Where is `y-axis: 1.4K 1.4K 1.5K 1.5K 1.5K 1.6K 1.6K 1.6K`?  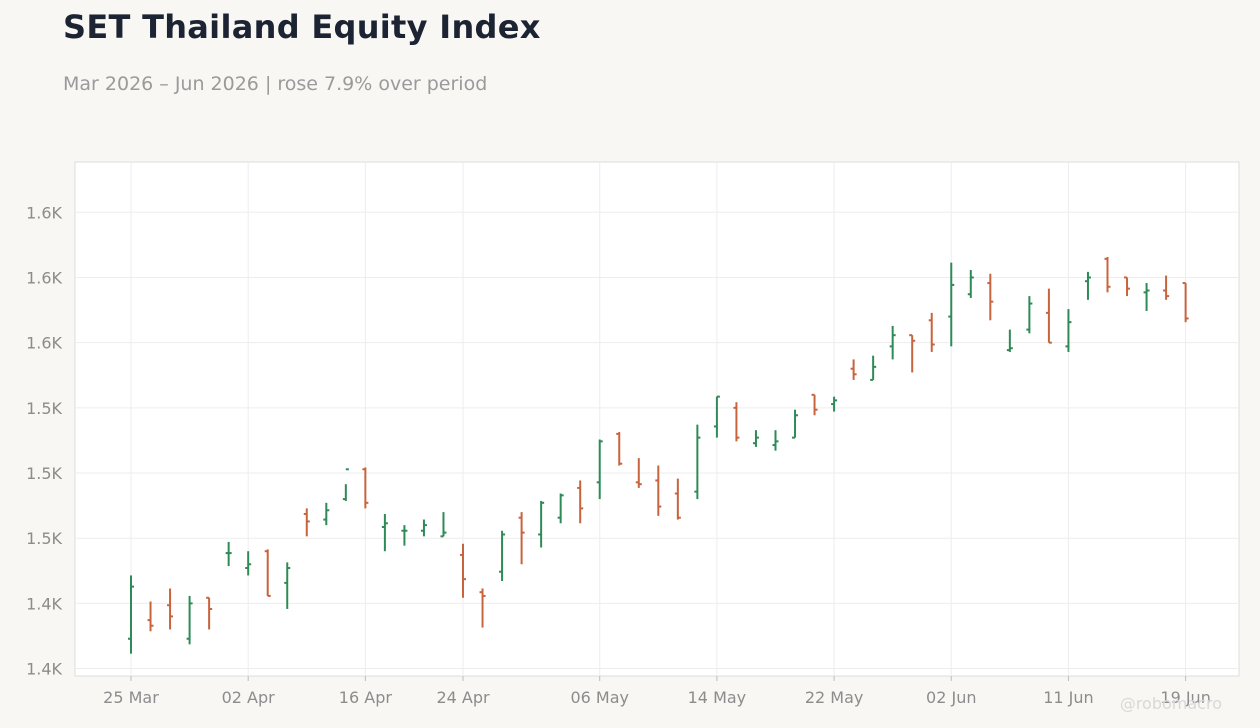
y-axis: 1.4K 1.4K 1.5K 1.5K 1.5K 1.6K 1.6K 1.6K is located at coordinates (44, 440).